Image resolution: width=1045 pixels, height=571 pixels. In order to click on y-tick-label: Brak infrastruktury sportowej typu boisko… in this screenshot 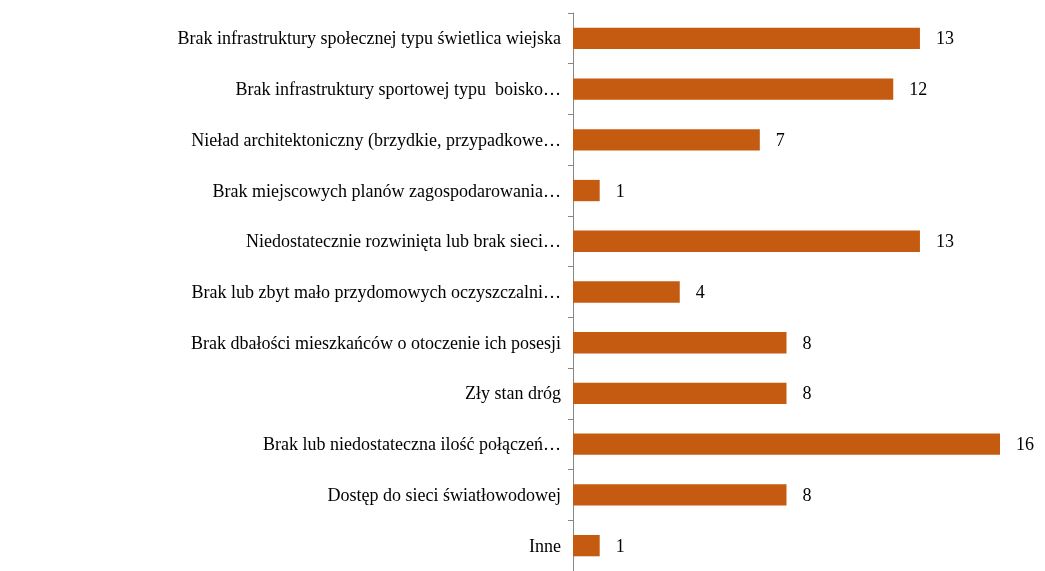, I will do `click(398, 89)`.